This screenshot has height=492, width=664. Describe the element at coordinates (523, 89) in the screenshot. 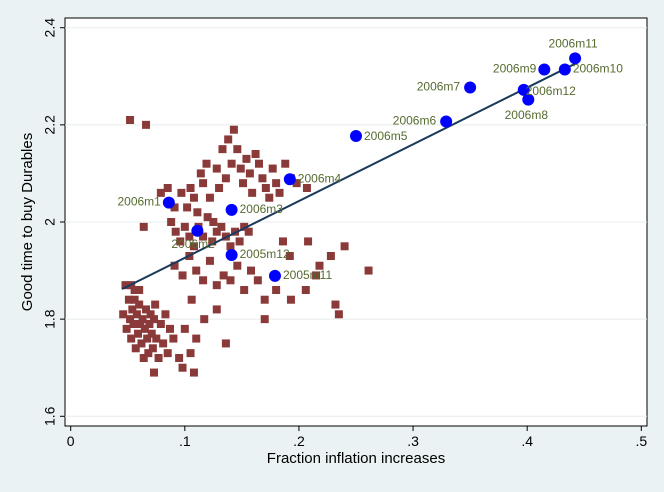

I see `circle-point-2006m12` at that location.